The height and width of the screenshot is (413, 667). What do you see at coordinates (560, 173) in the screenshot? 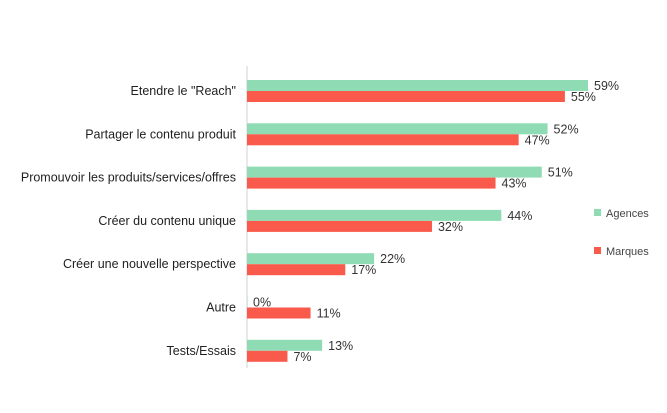
I see `data-label: 51%` at bounding box center [560, 173].